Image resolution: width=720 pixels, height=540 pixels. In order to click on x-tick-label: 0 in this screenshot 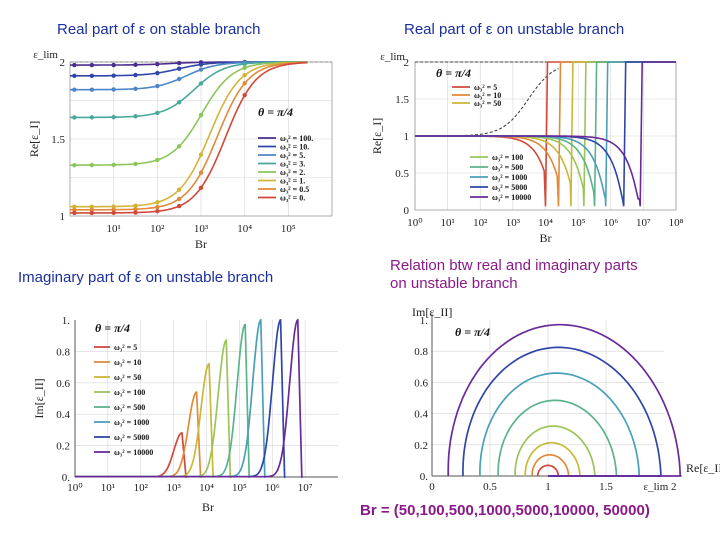, I will do `click(432, 487)`.